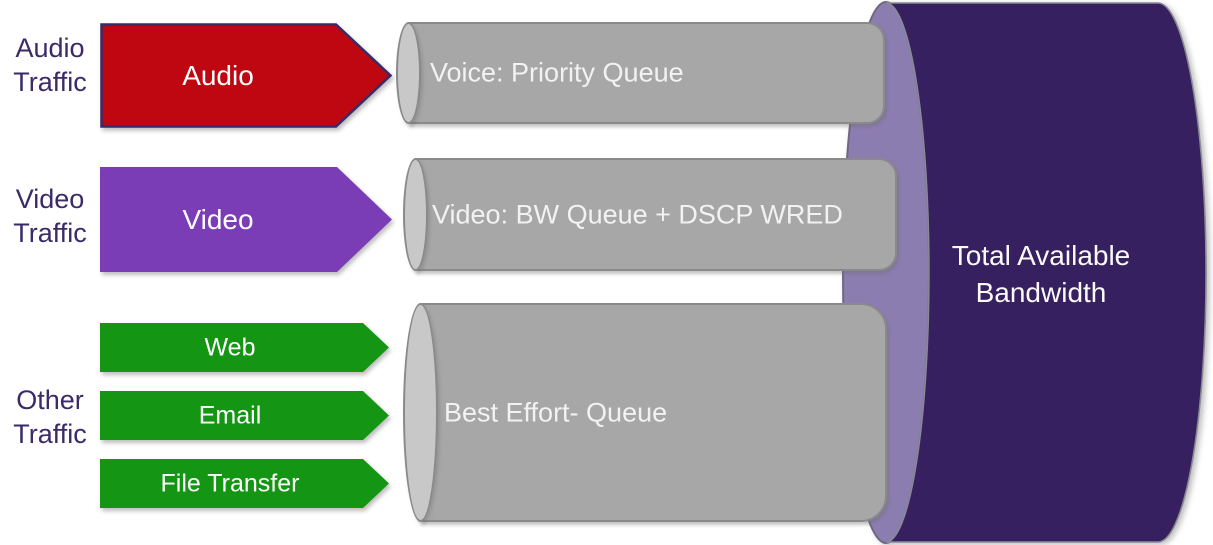 The height and width of the screenshot is (545, 1213). I want to click on best-effort-queue-label: Best Effort- Queue, so click(556, 412).